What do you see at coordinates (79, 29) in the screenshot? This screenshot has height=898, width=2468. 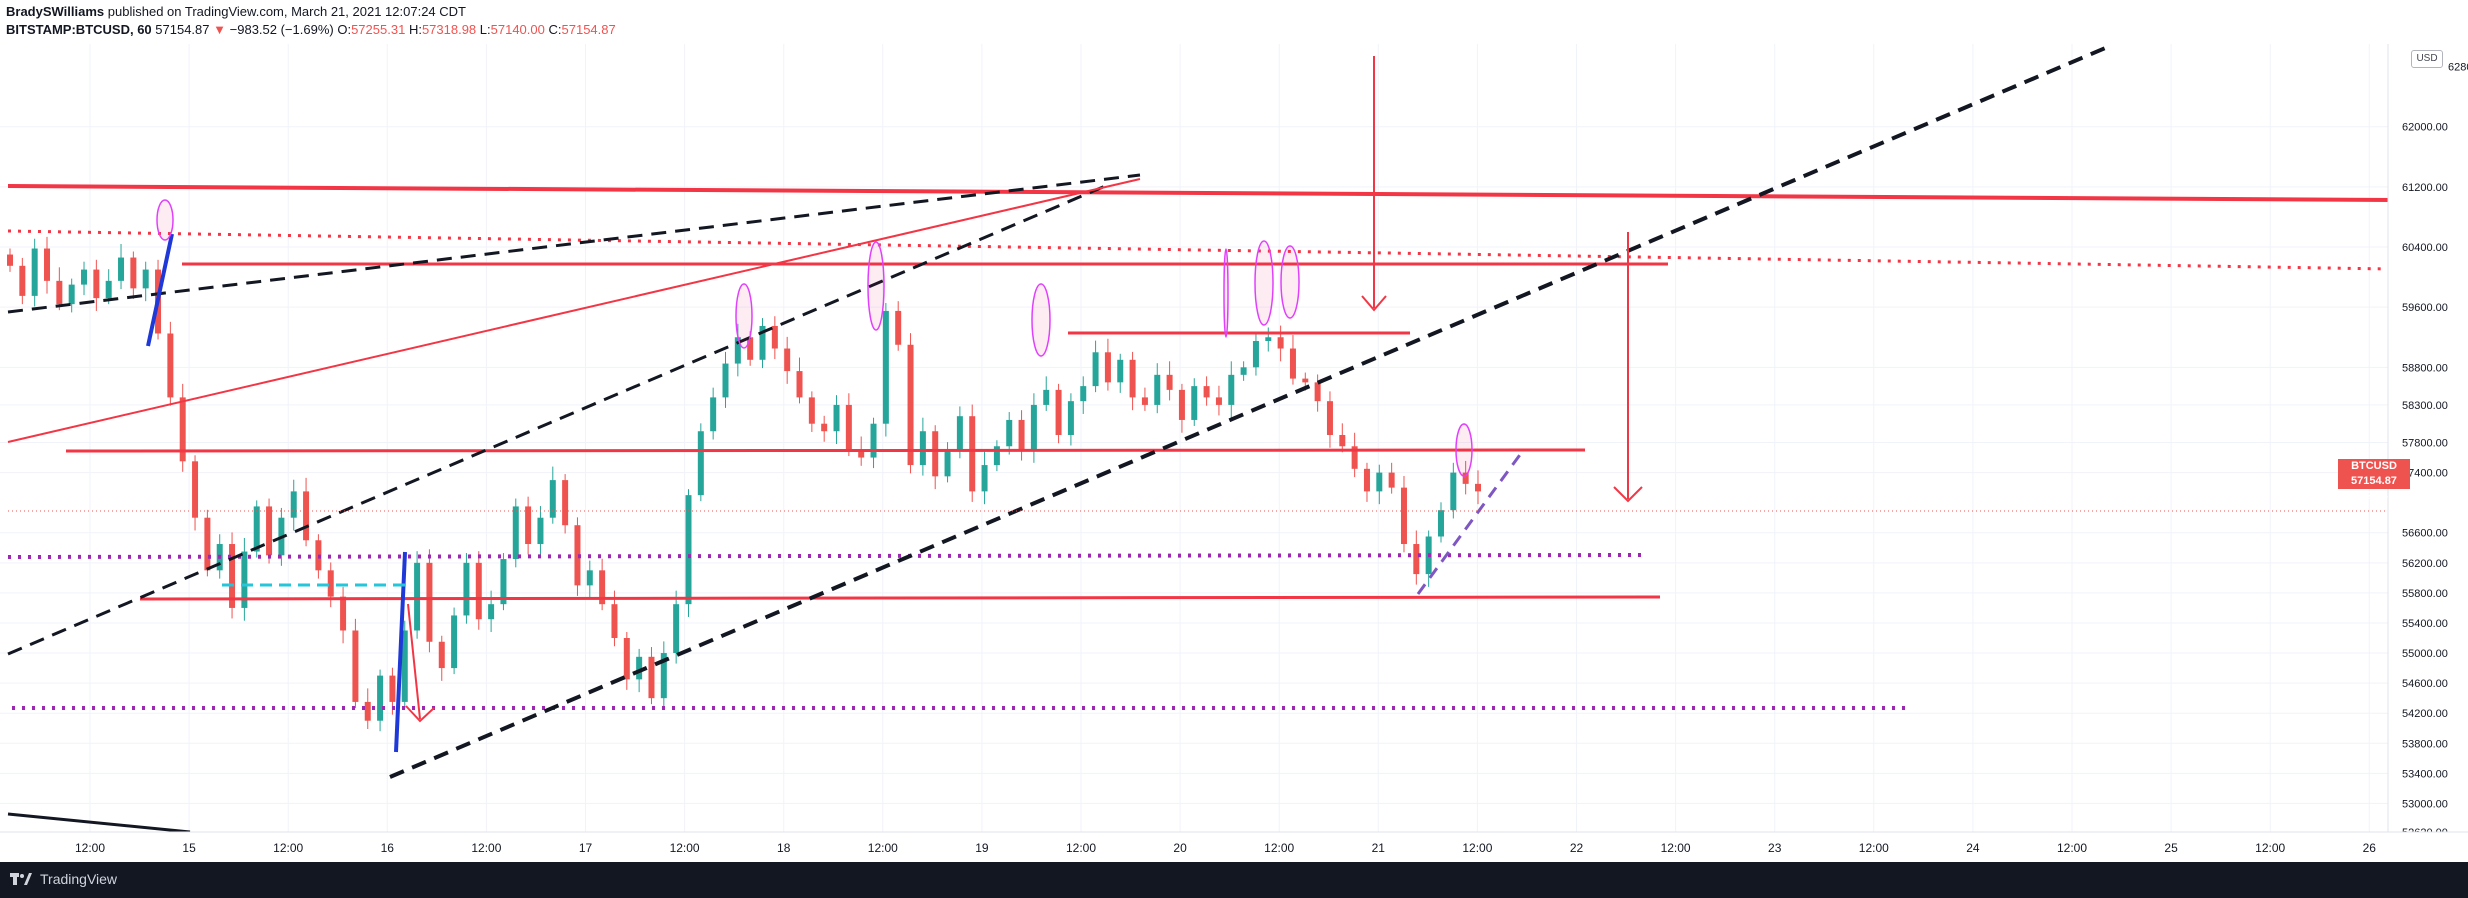 I see `symbol-name: BITSTAMP:BTCUSD, 60` at bounding box center [79, 29].